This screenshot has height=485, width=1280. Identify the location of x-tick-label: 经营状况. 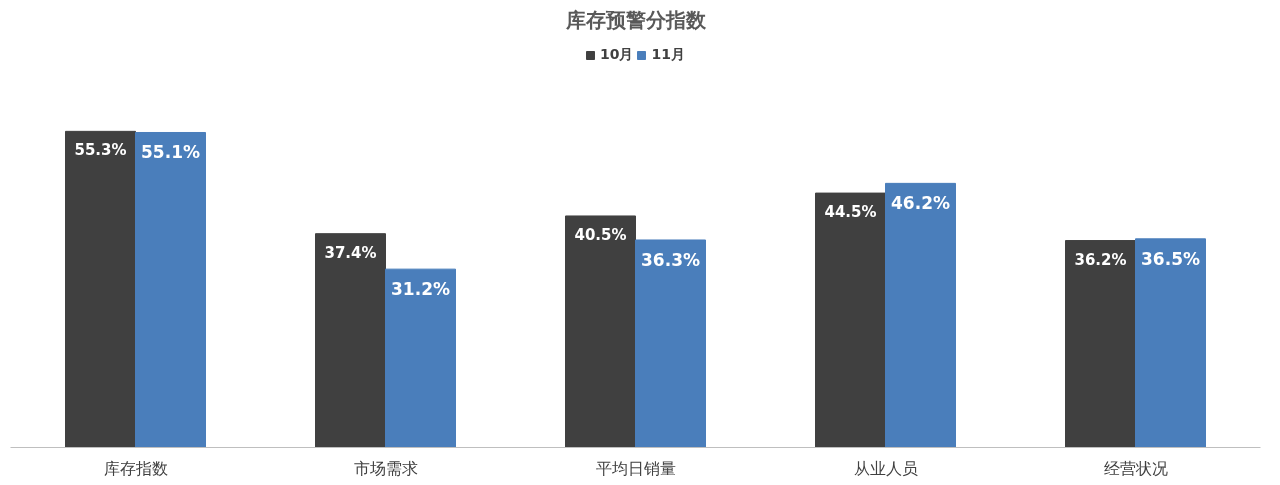
(1135, 468).